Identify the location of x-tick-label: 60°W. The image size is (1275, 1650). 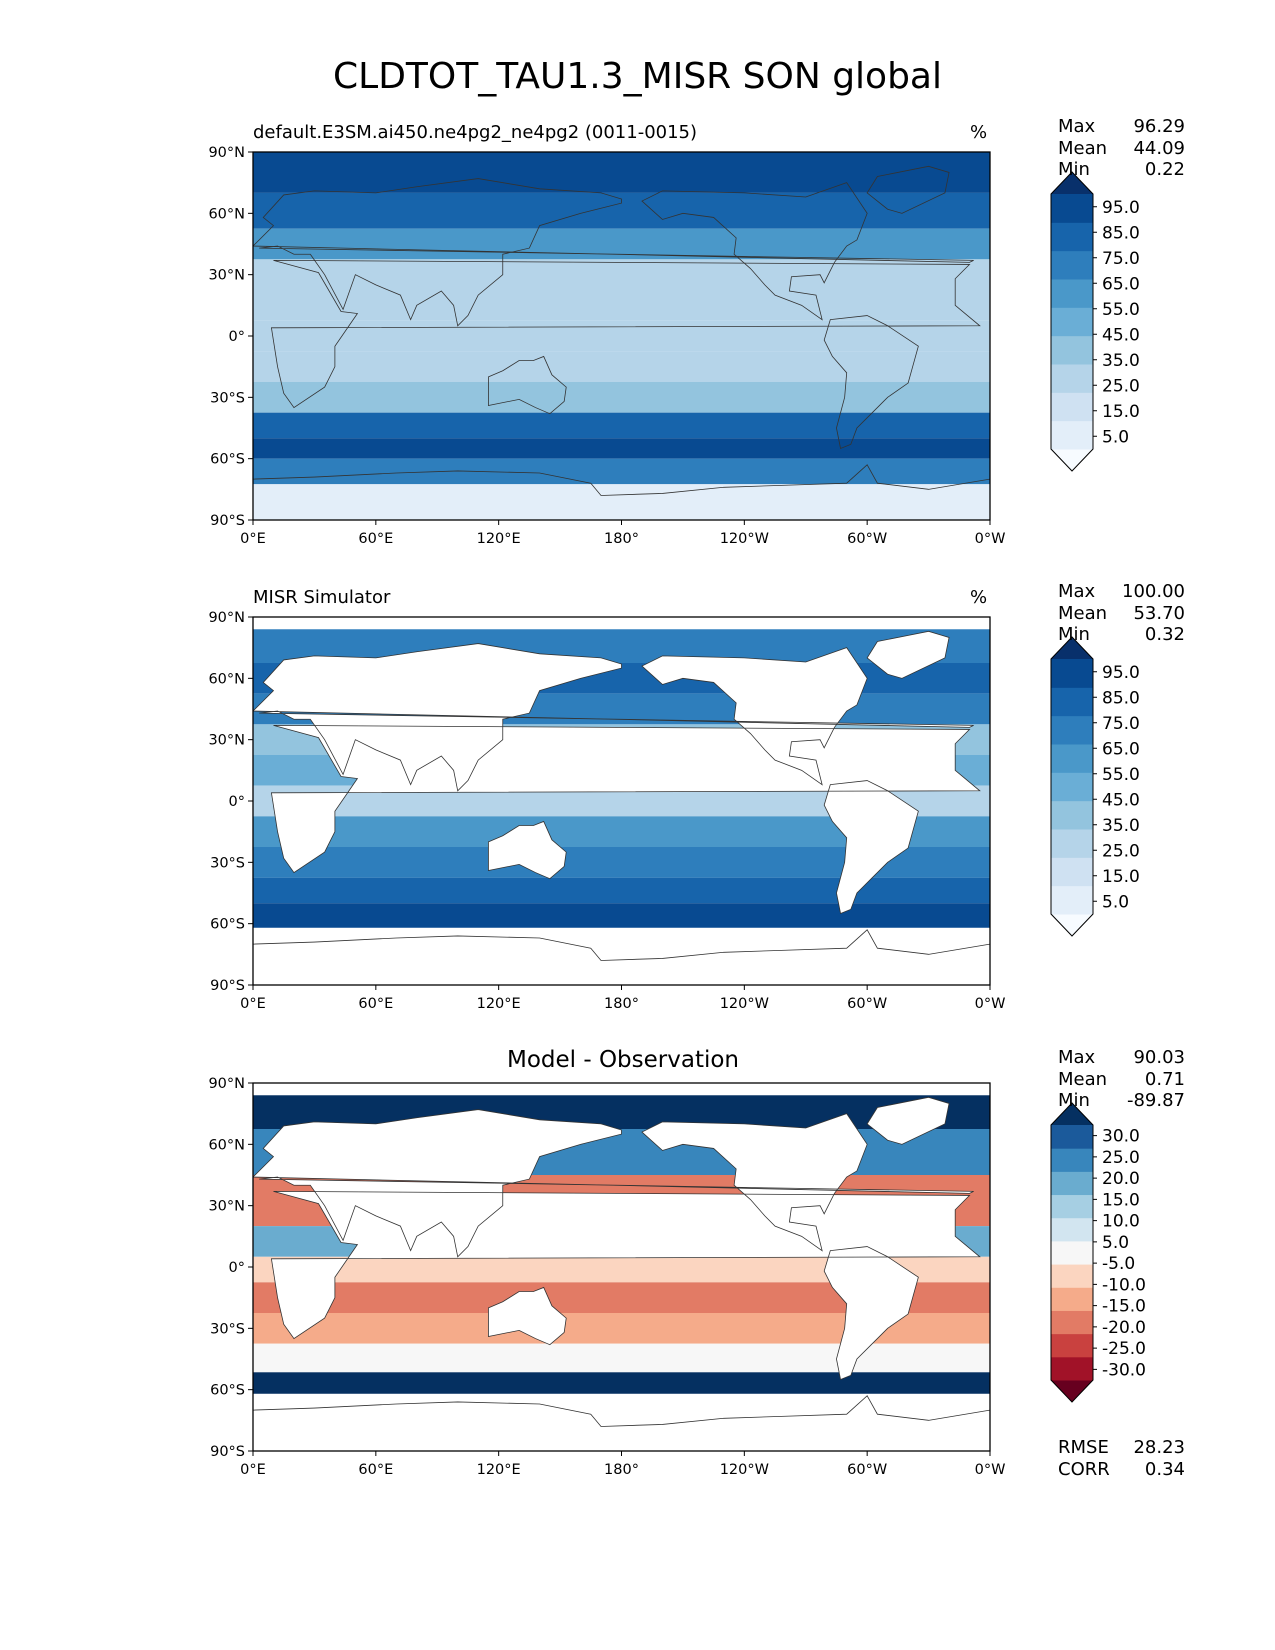
(867, 539).